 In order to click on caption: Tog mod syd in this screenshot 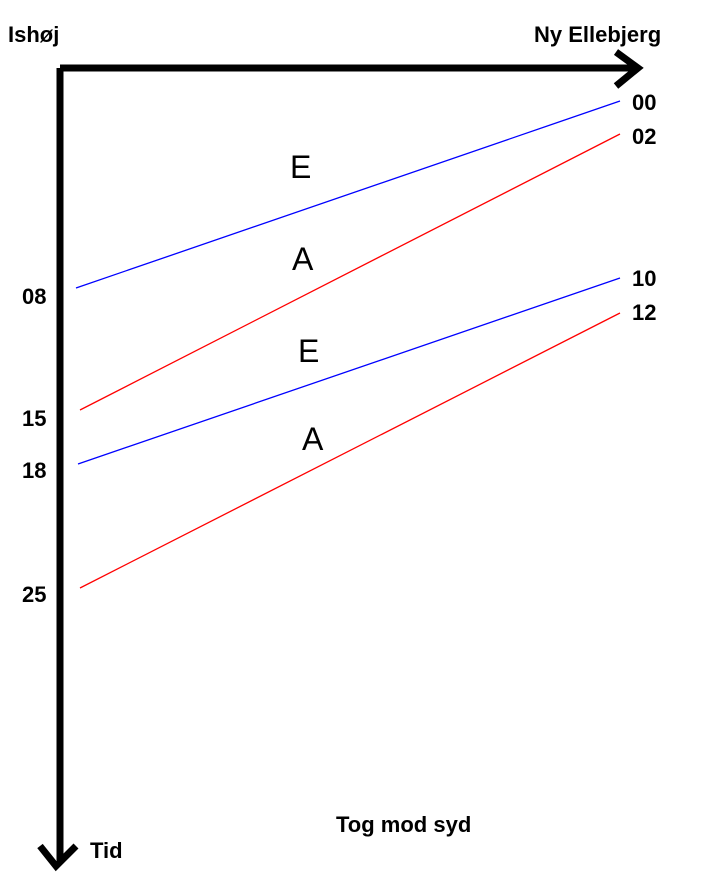, I will do `click(403, 824)`.